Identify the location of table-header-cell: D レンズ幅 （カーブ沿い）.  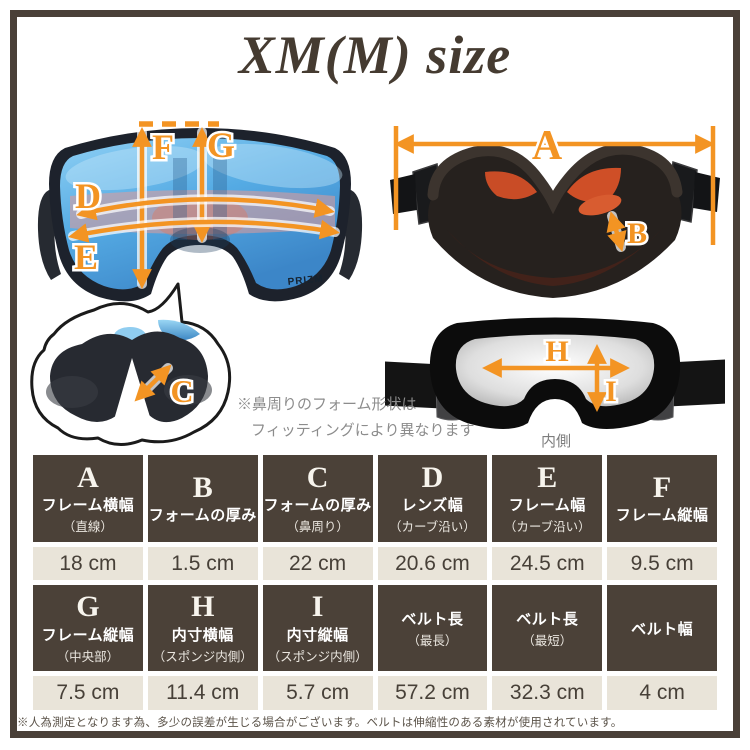
(432, 498).